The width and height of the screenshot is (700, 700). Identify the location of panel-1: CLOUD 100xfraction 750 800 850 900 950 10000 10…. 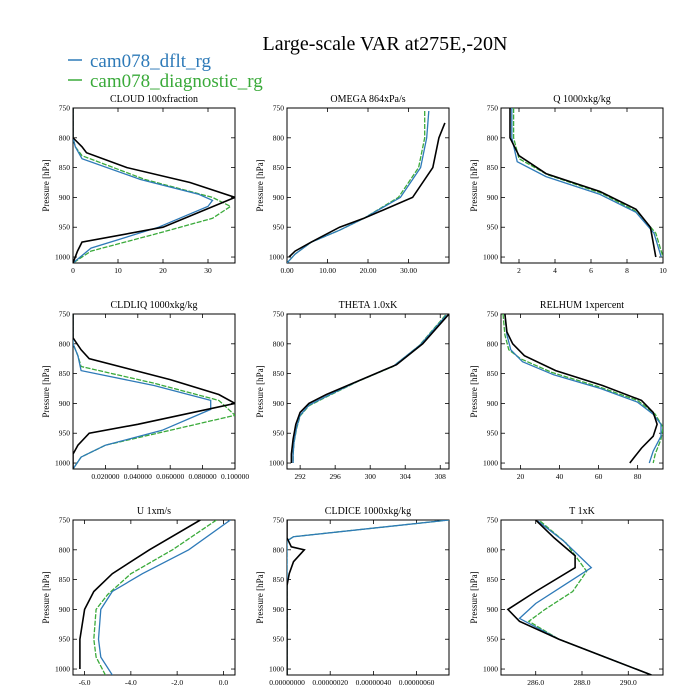
(138, 184).